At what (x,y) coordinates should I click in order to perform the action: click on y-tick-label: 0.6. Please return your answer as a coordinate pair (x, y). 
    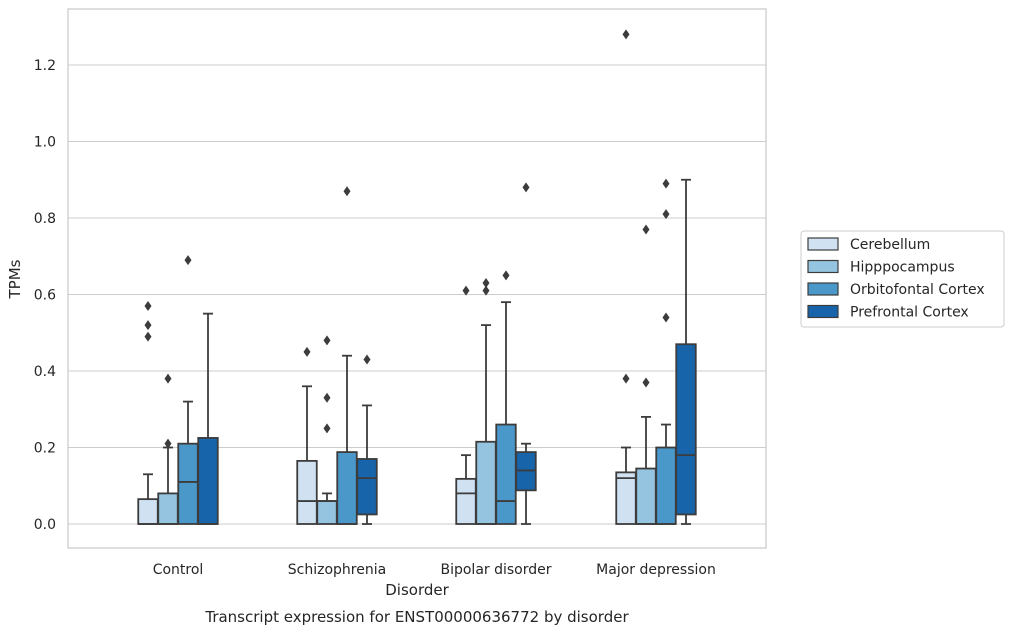
    Looking at the image, I should click on (45, 296).